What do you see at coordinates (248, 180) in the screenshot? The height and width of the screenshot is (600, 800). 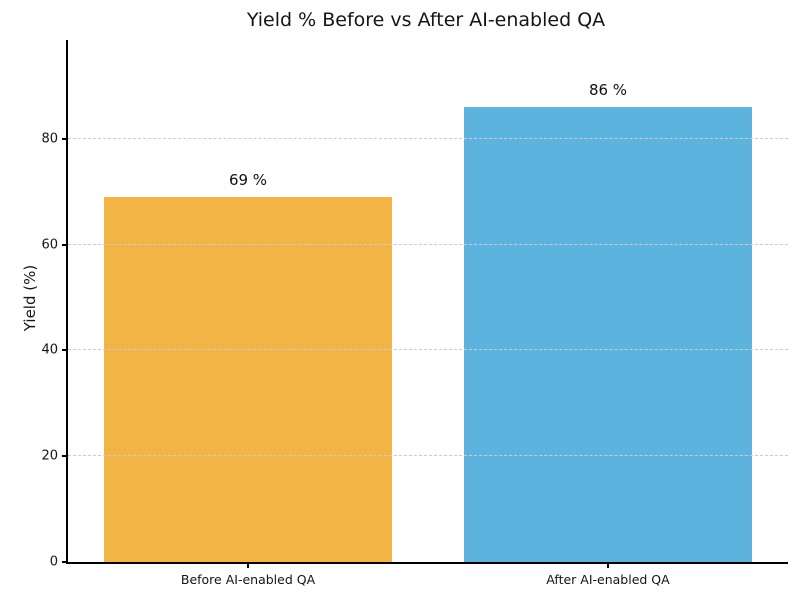 I see `bar-value-label: 69 %` at bounding box center [248, 180].